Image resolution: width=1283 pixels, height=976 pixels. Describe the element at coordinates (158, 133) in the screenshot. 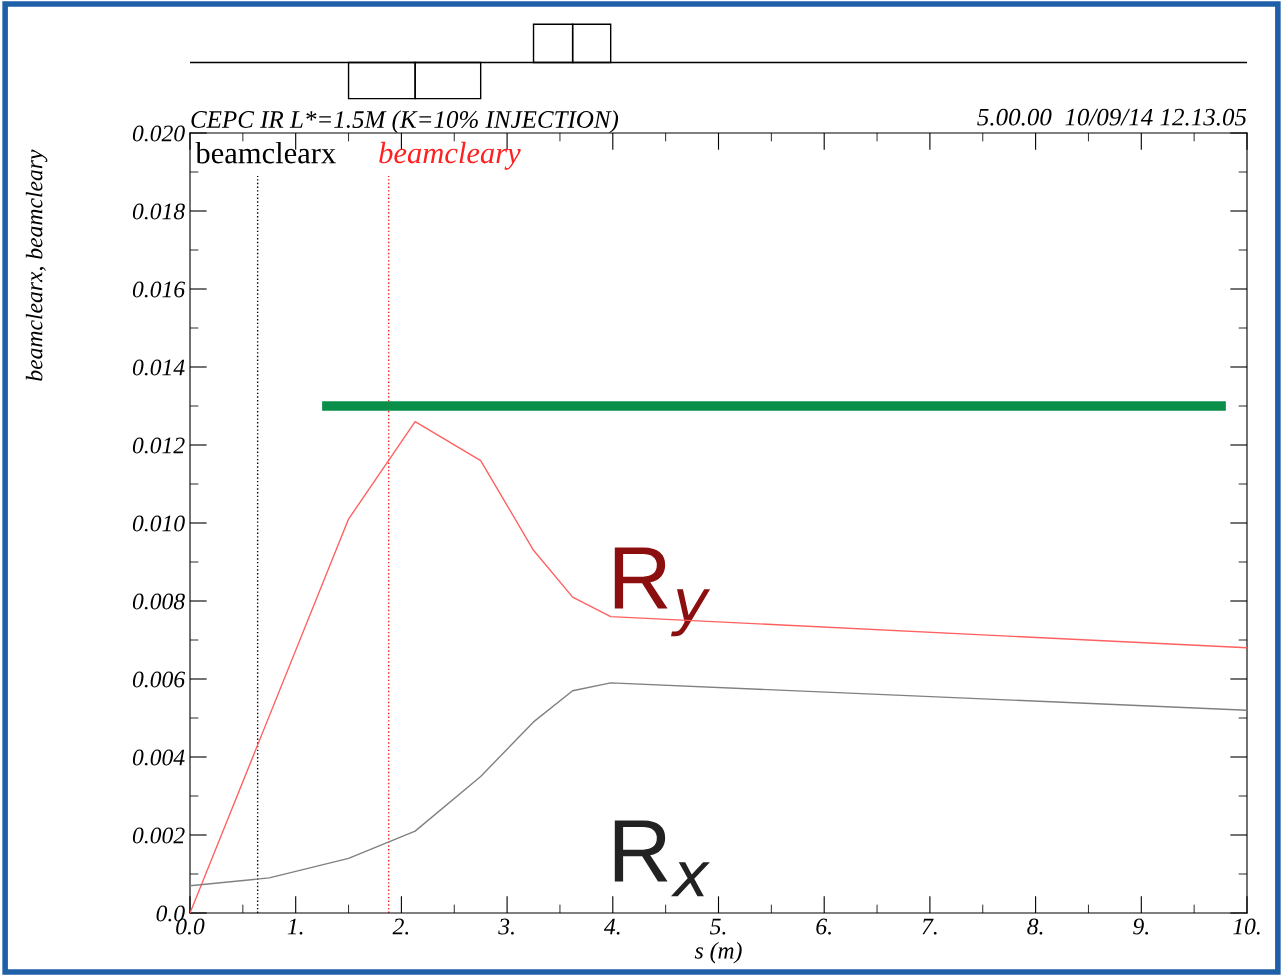

I see `y-tick-label: 0.020` at that location.